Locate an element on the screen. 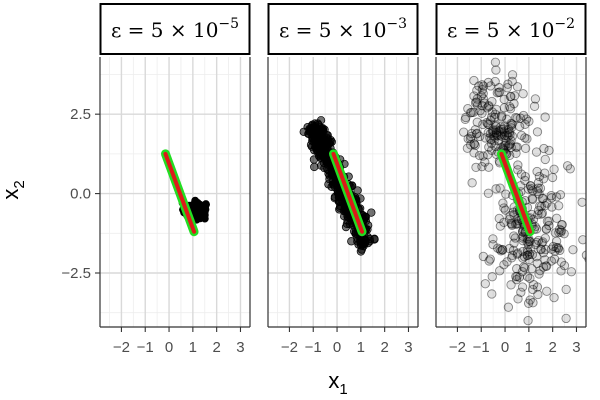 This screenshot has height=400, width=600. y-axis-title-base: x is located at coordinates (11, 194).